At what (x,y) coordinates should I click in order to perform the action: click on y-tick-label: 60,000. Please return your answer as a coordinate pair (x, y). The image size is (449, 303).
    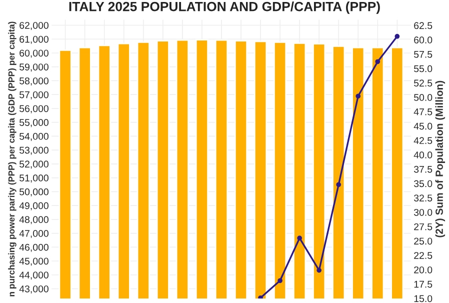
    Looking at the image, I should click on (34, 54).